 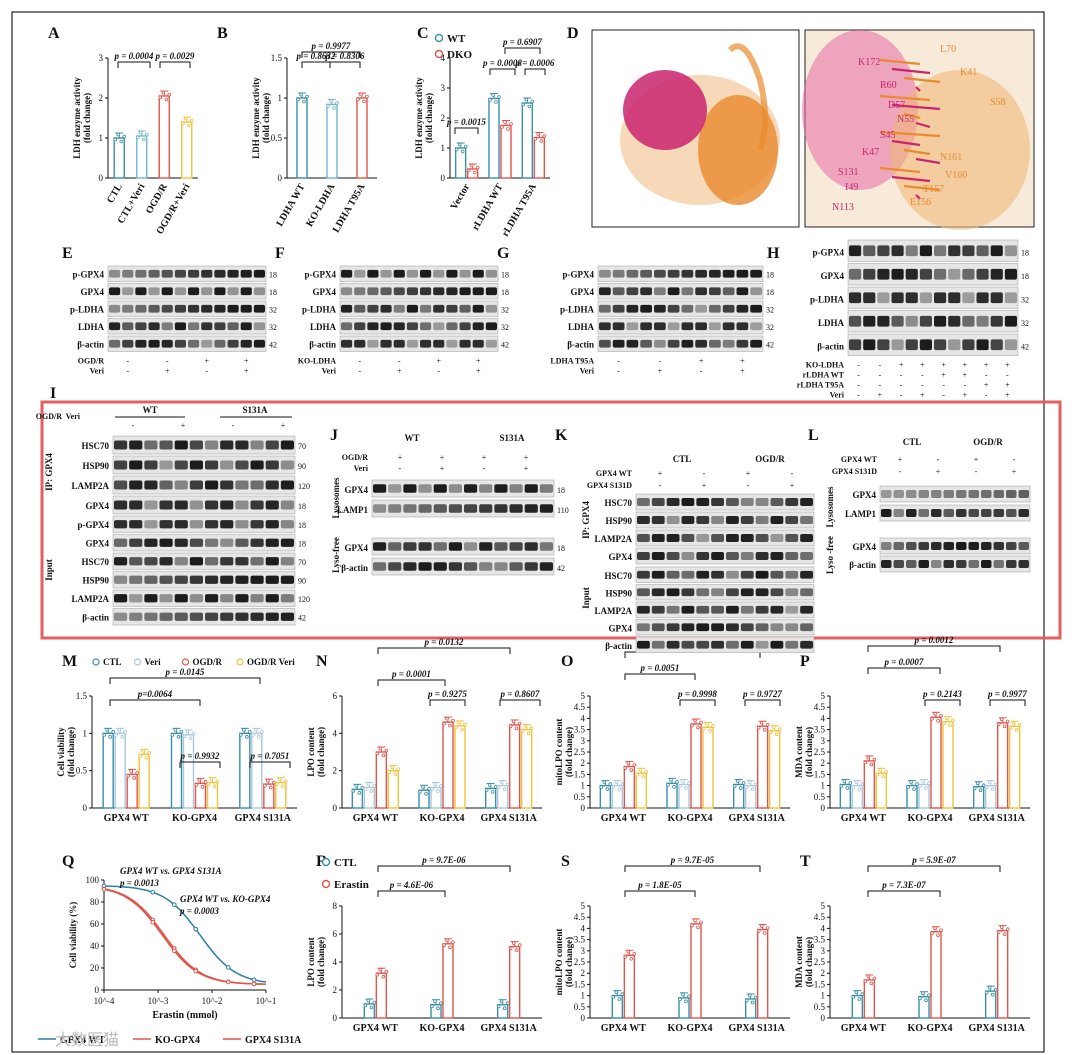 I want to click on p-value: p=0.0064, so click(x=155, y=694).